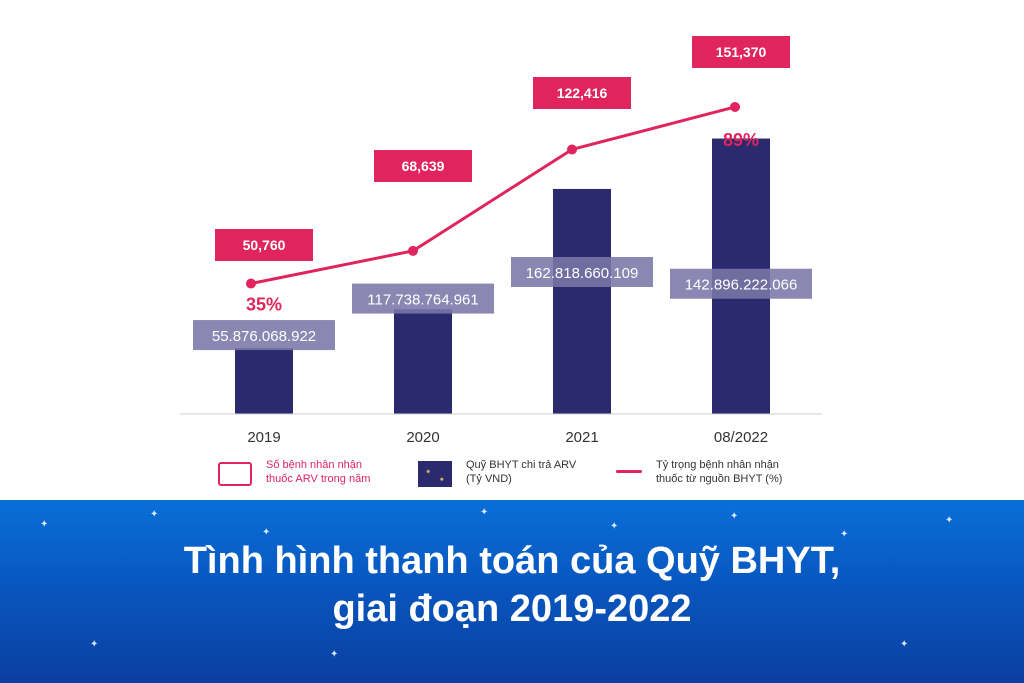 This screenshot has height=683, width=1024. Describe the element at coordinates (741, 437) in the screenshot. I see `x-tick-label: 08/2022` at that location.